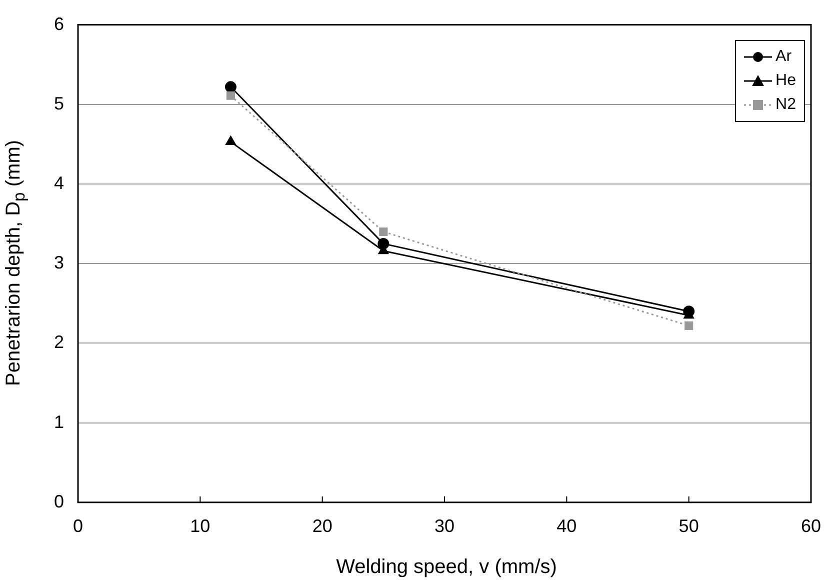 The width and height of the screenshot is (835, 588). I want to click on y-tick-label: 5, so click(59, 103).